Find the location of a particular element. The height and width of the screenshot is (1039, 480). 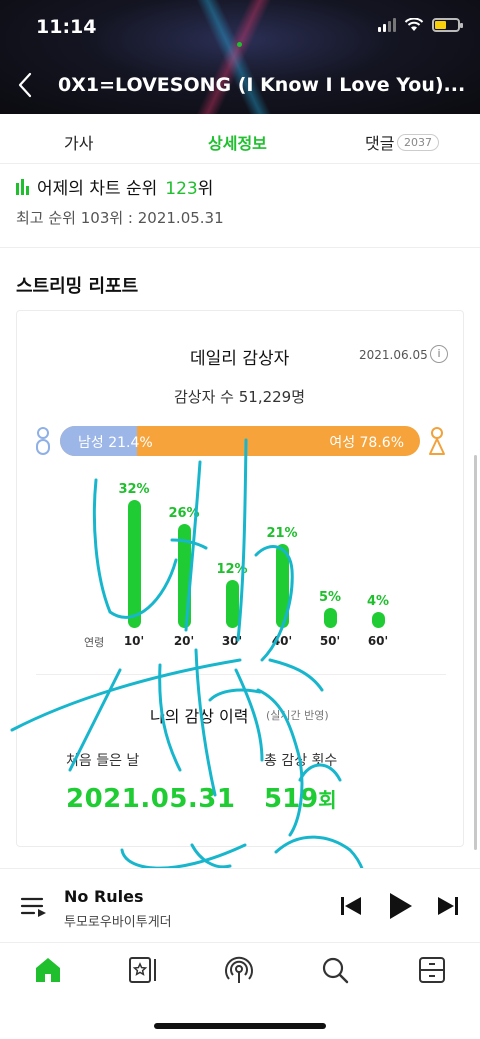

best-rank: 최고 순위 103위 : 2021.05.31 is located at coordinates (120, 218).